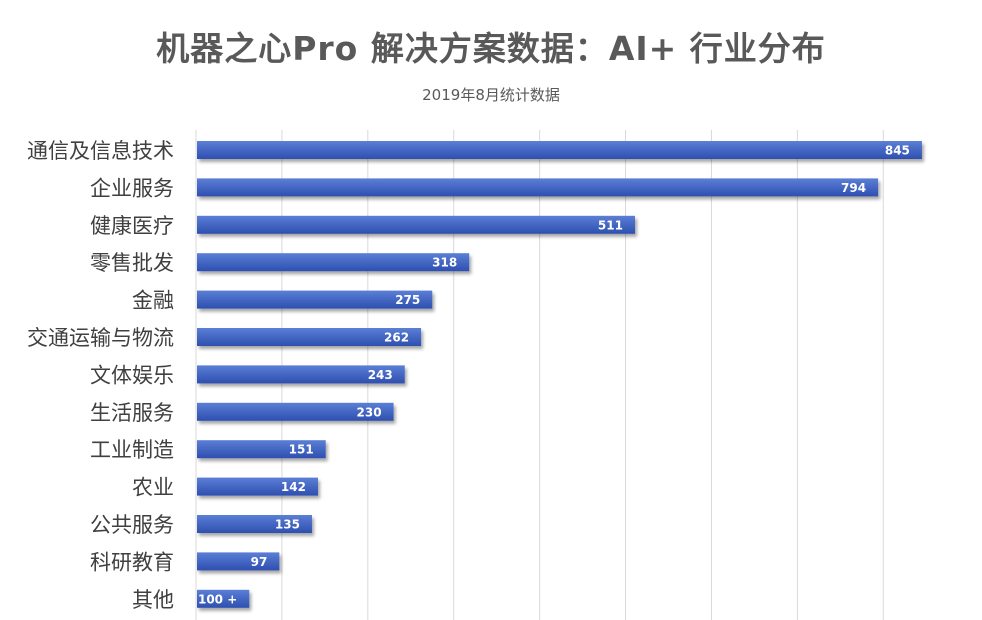 This screenshot has height=620, width=982. I want to click on data-label: 135, so click(287, 525).